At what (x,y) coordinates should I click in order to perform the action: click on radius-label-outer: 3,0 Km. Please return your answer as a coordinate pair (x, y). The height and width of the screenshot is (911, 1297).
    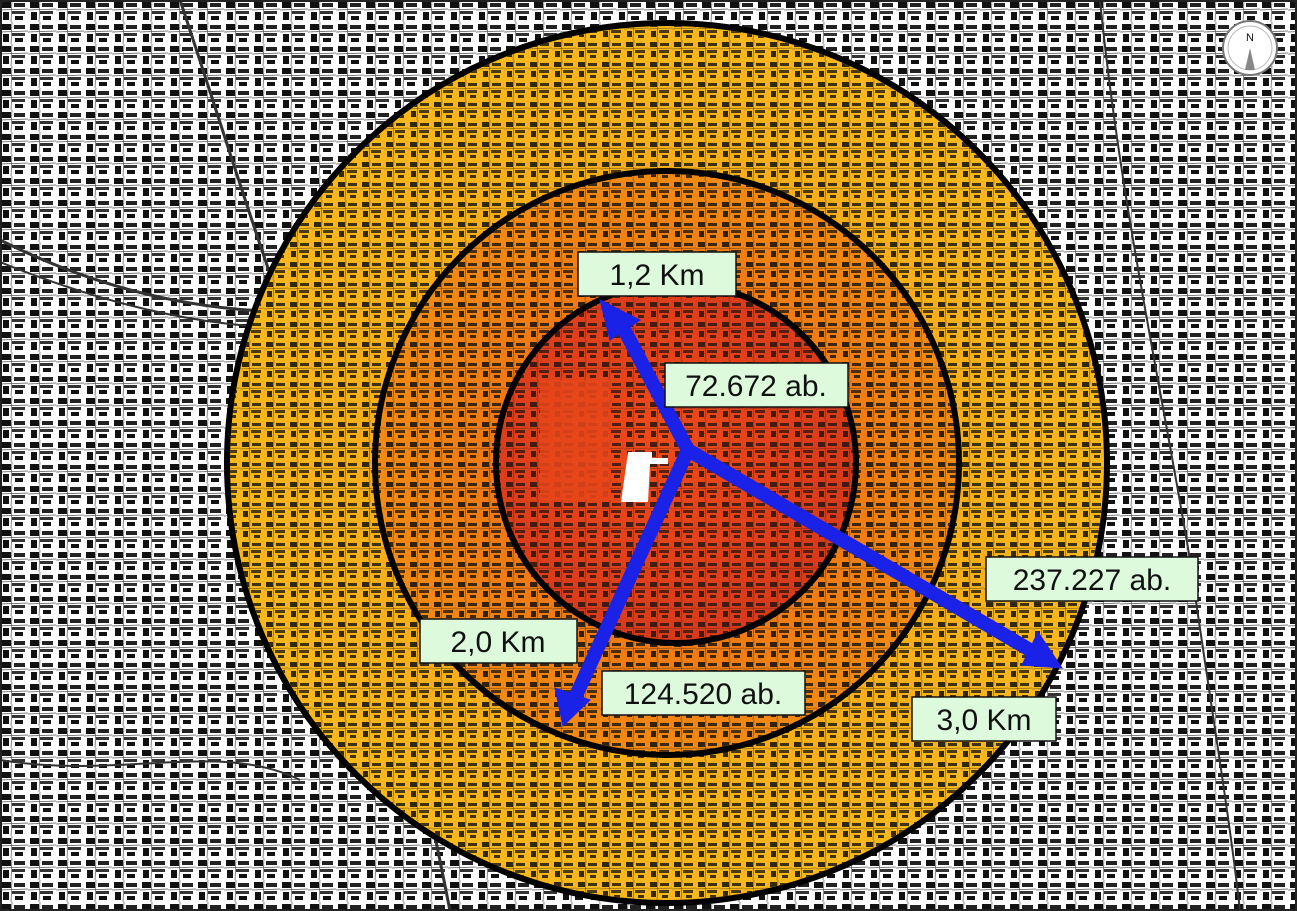
    Looking at the image, I should click on (984, 719).